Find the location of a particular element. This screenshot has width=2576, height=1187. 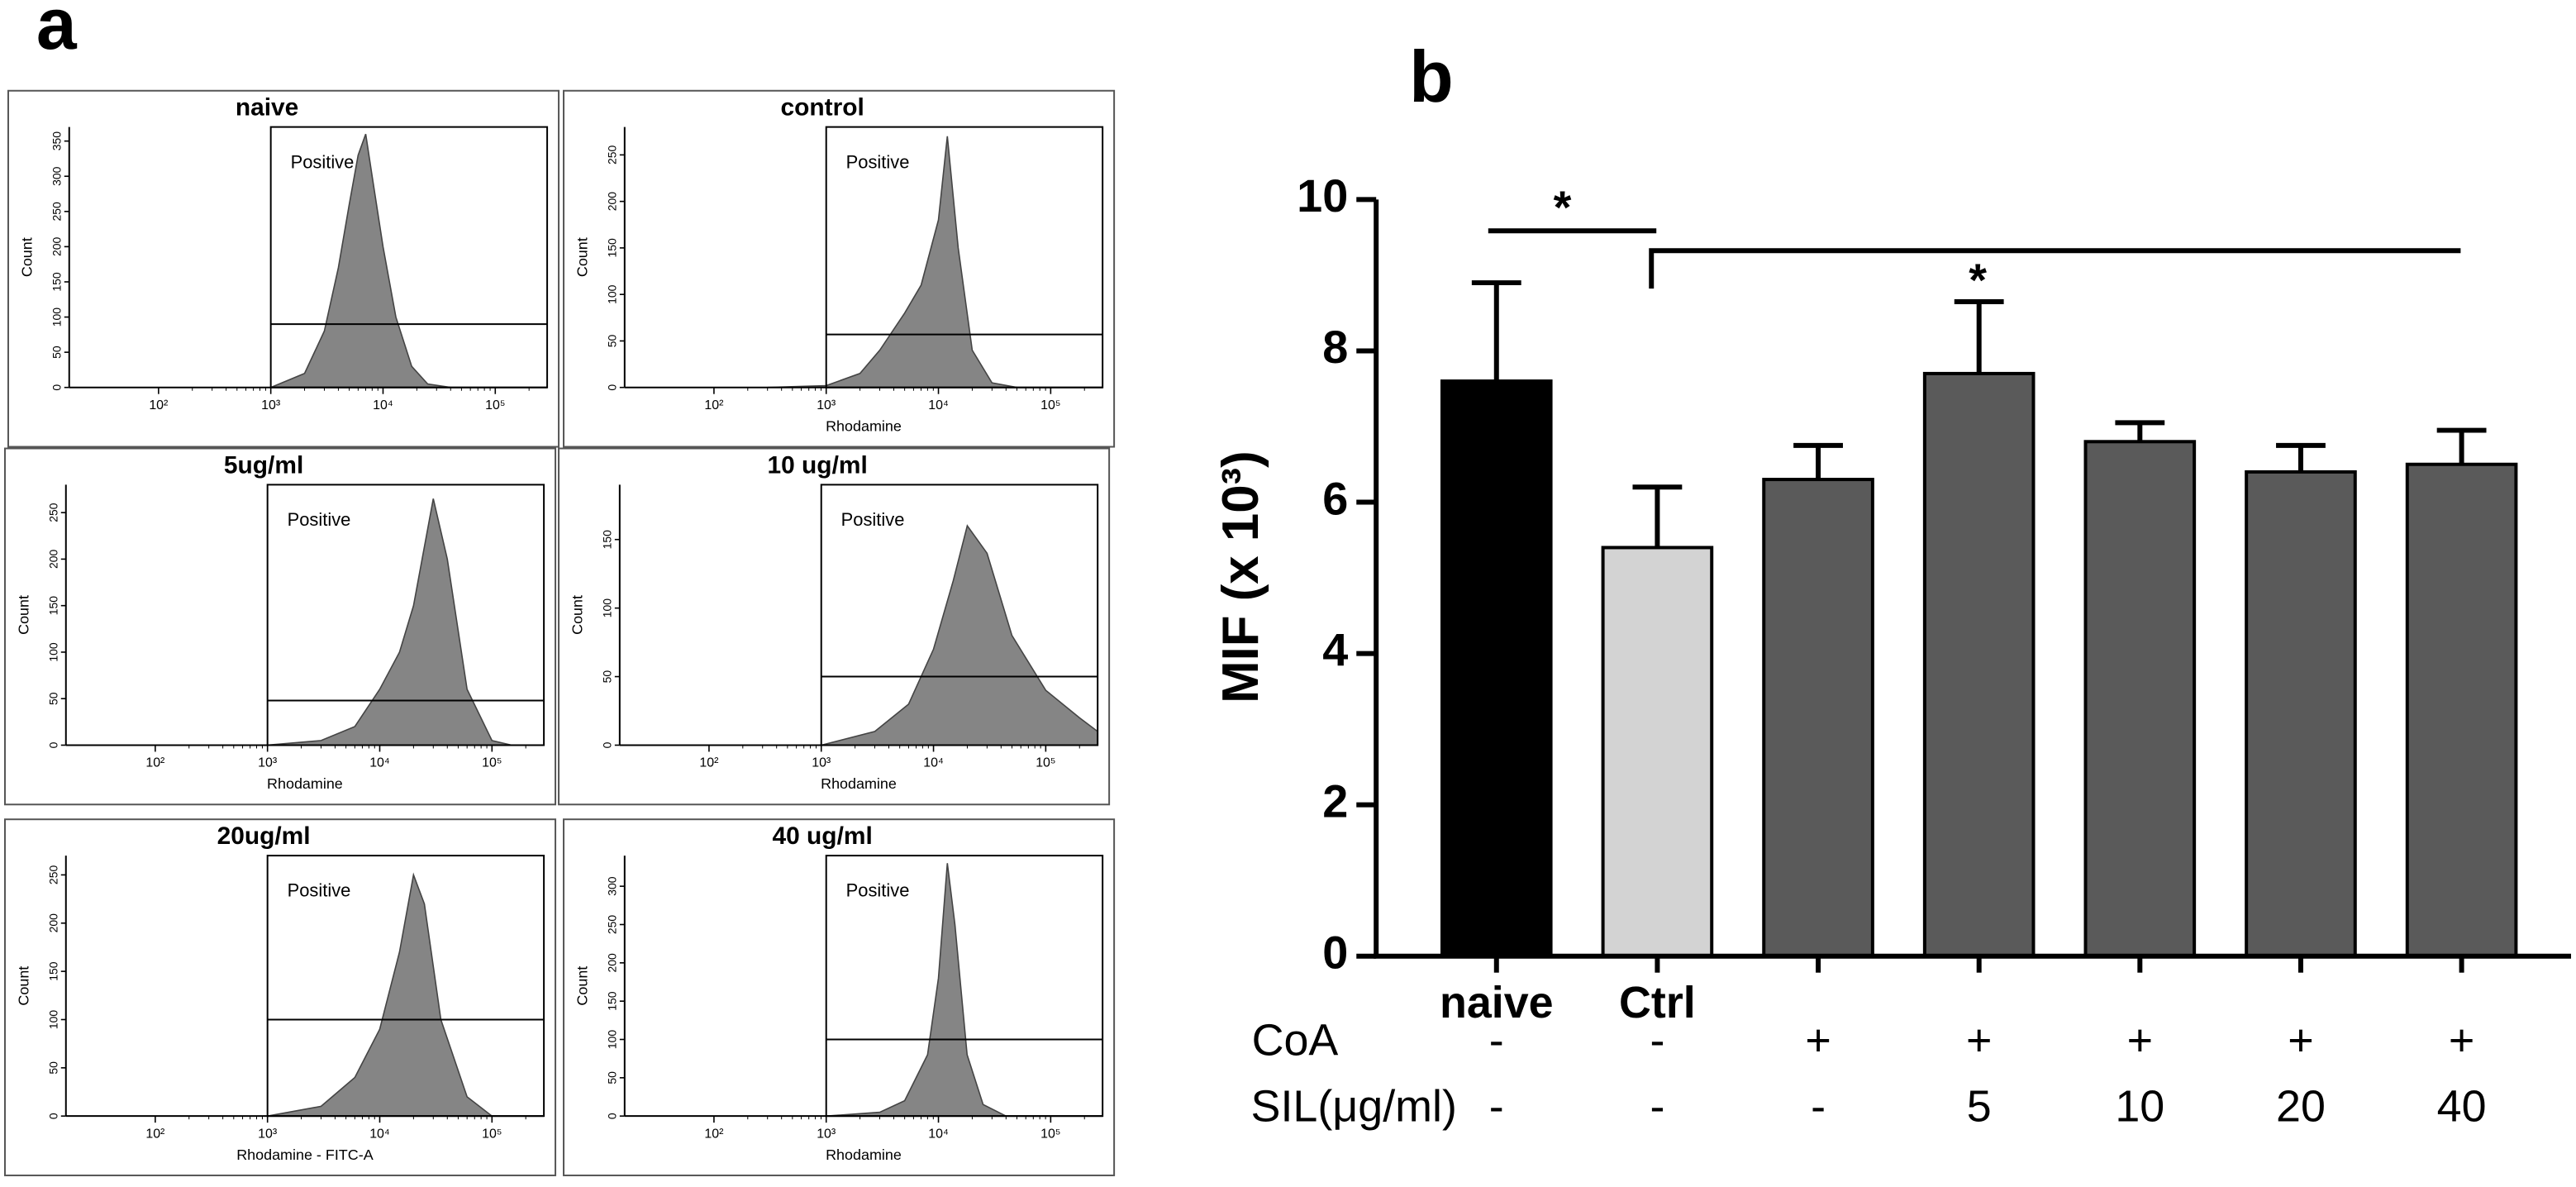

panel-title: 40 ug/ml is located at coordinates (822, 836).